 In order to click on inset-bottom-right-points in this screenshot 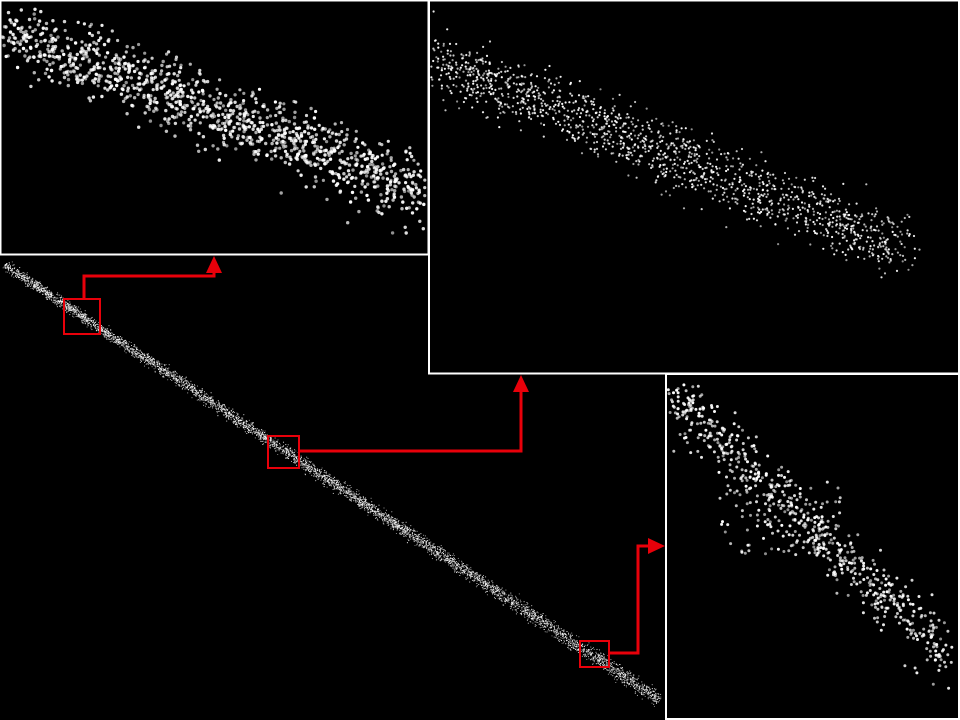, I will do `click(810, 536)`.